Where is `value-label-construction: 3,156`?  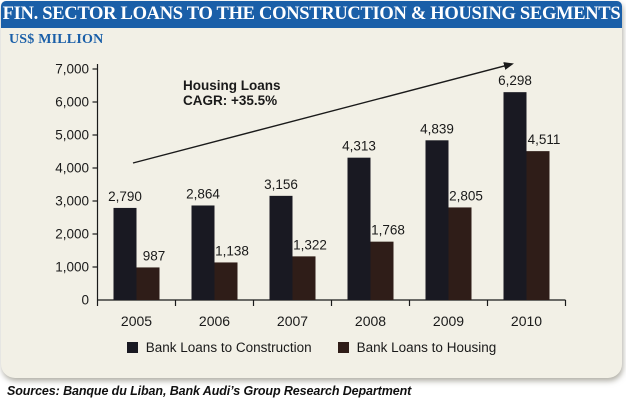 value-label-construction: 3,156 is located at coordinates (281, 184).